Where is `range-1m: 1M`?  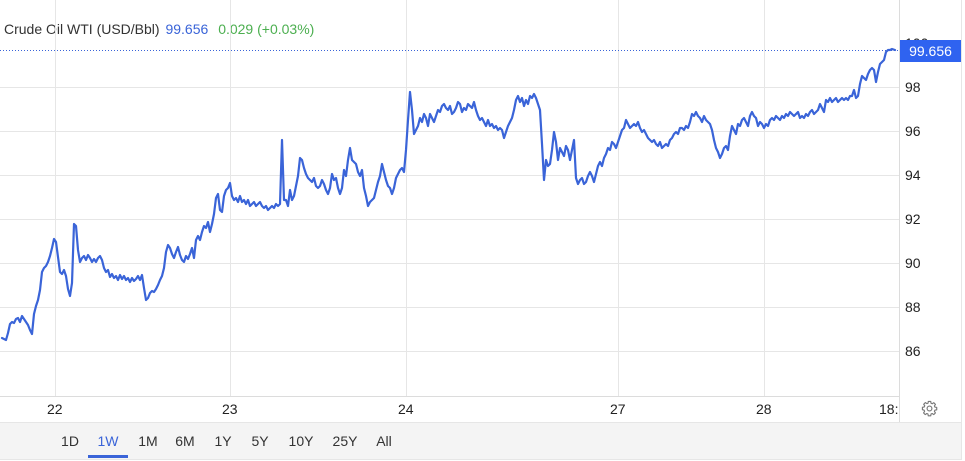
range-1m: 1M is located at coordinates (148, 441).